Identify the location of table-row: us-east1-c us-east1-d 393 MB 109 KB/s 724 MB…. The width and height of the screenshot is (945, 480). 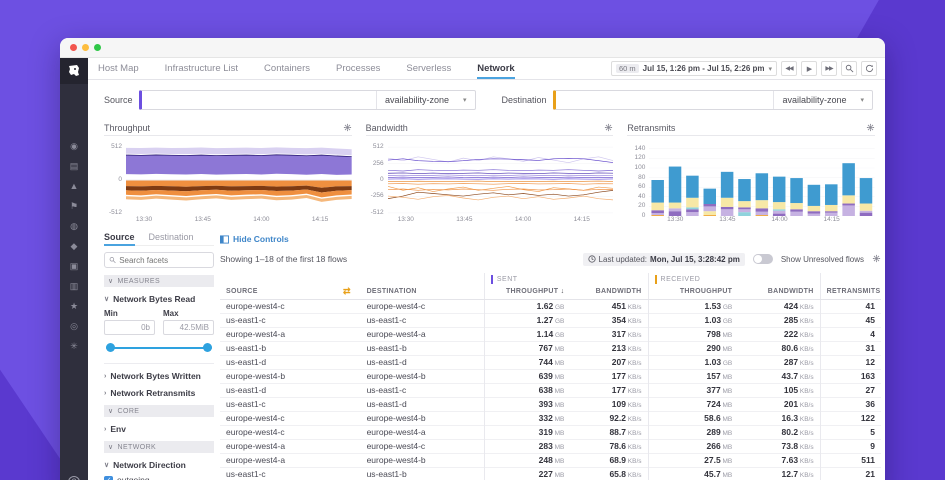
(550, 404).